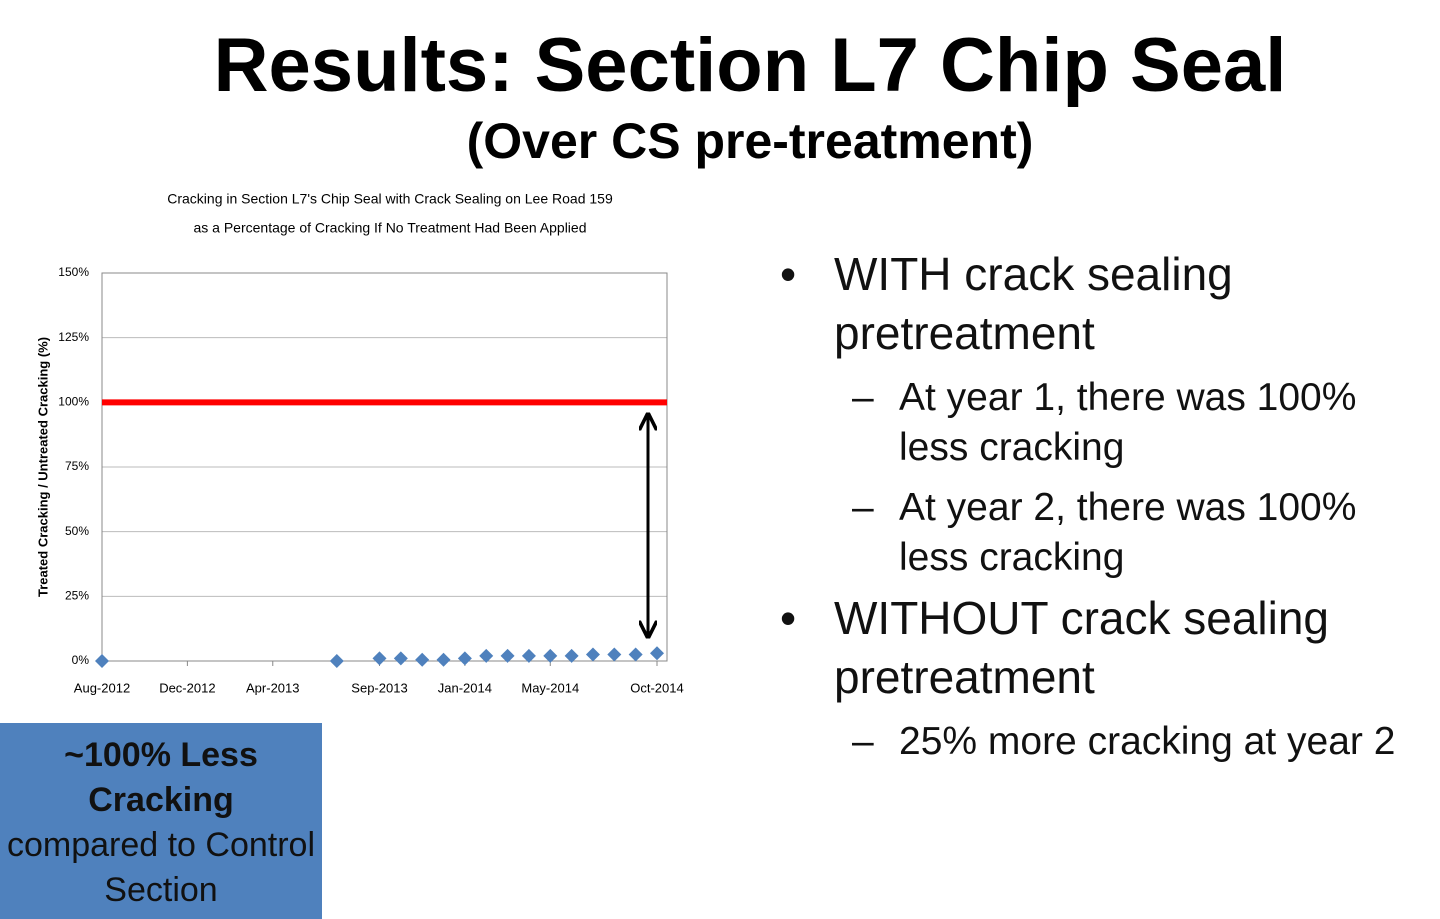  Describe the element at coordinates (1105, 533) in the screenshot. I see `sub-bullet: At year 2, there was 100% less cracking` at that location.